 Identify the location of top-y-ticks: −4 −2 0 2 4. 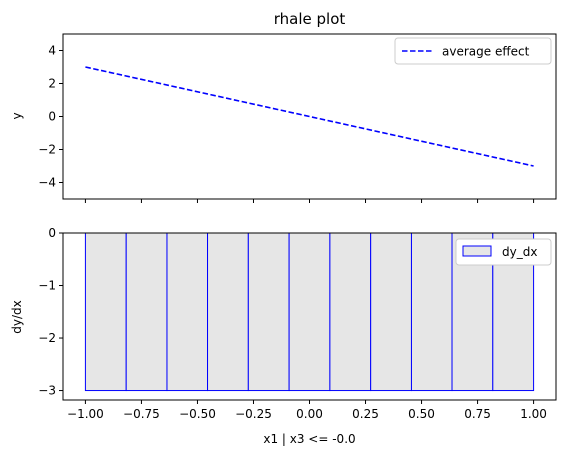
(50, 117).